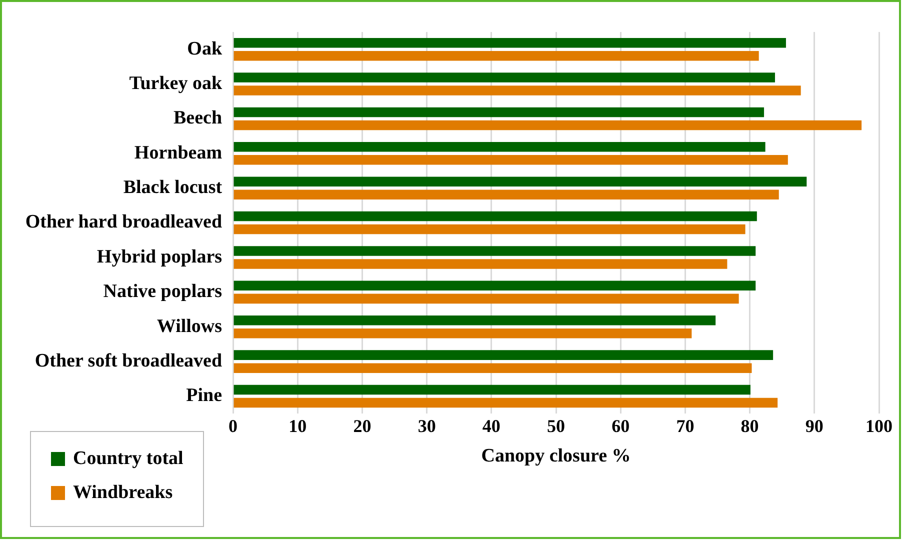 Image resolution: width=905 pixels, height=543 pixels. Describe the element at coordinates (362, 426) in the screenshot. I see `x-tick-label: 20` at that location.